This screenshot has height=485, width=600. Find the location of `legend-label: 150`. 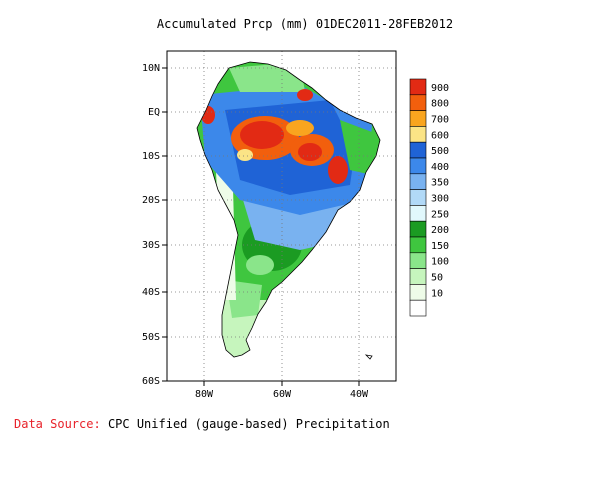

legend-label: 150 is located at coordinates (440, 246).